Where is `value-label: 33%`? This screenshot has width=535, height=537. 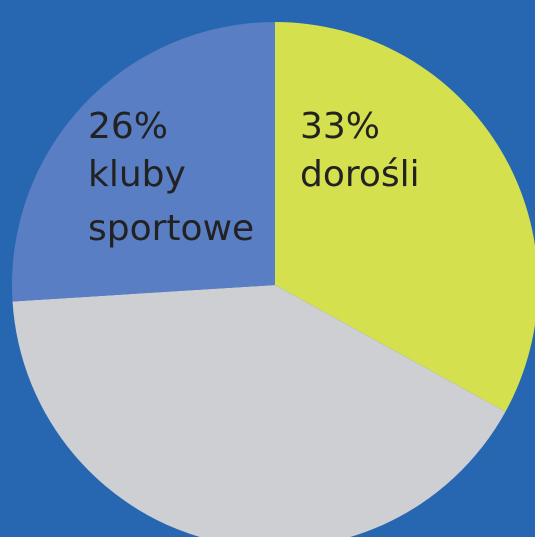
value-label: 33% is located at coordinates (340, 126).